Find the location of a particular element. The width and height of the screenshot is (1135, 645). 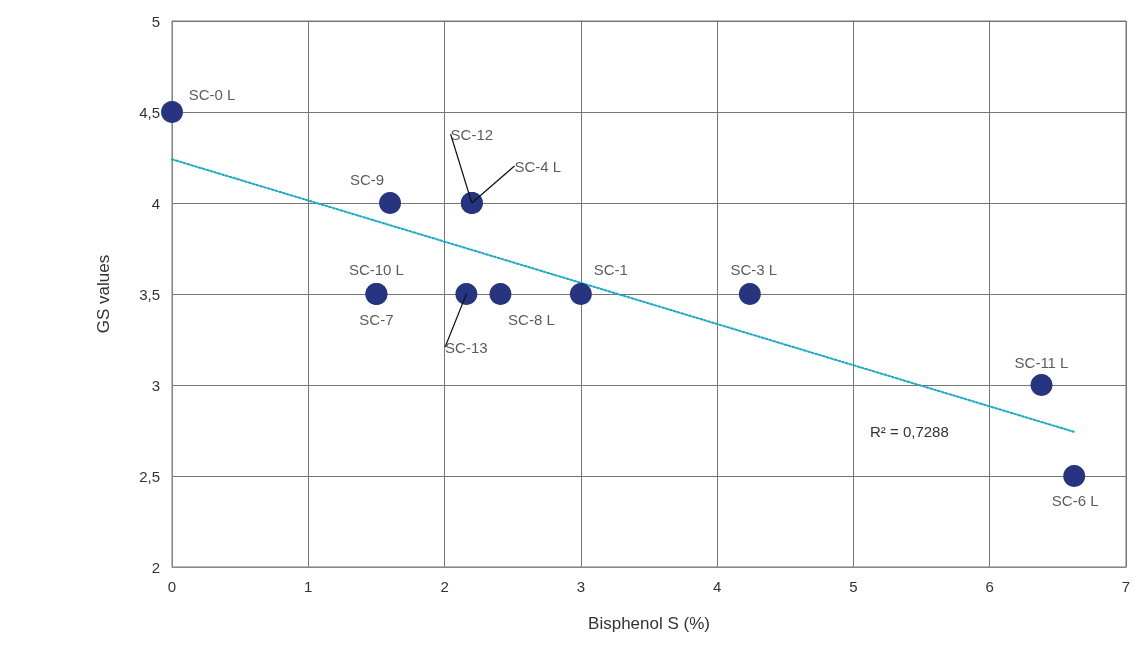

y-tick-label: 2 is located at coordinates (155, 567).